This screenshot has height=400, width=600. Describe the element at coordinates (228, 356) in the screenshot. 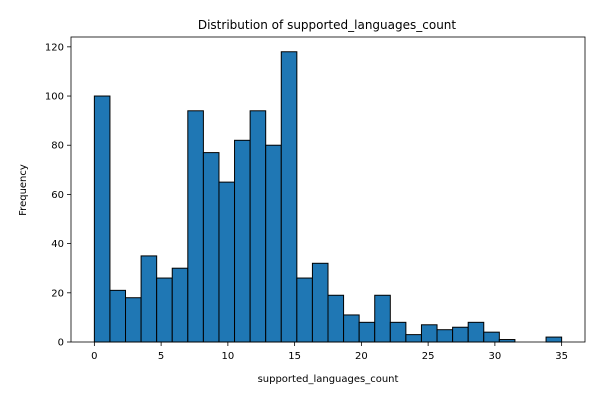

I see `x-tick-label: 10` at that location.